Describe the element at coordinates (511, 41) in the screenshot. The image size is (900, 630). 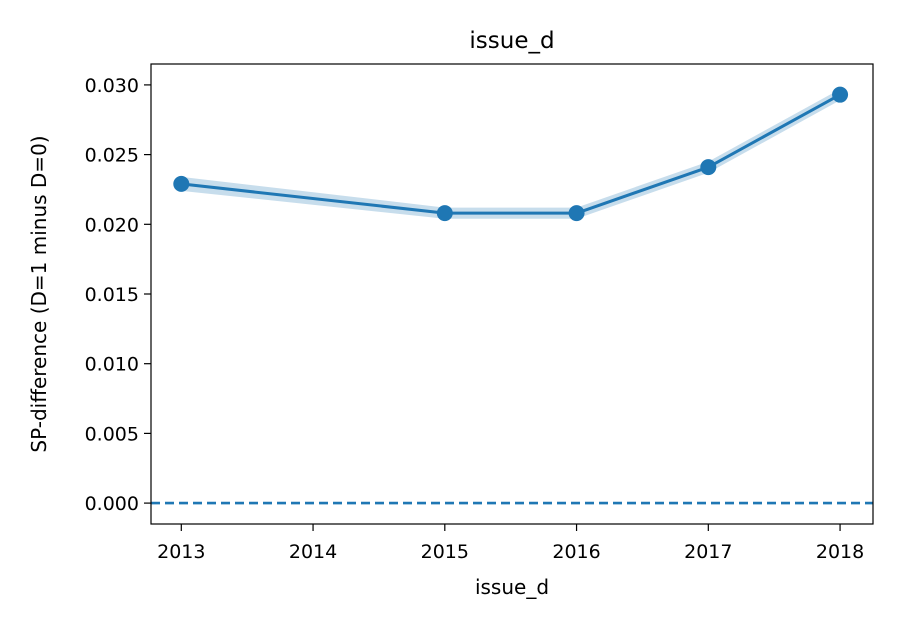
I see `chart-title: issue_d` at that location.